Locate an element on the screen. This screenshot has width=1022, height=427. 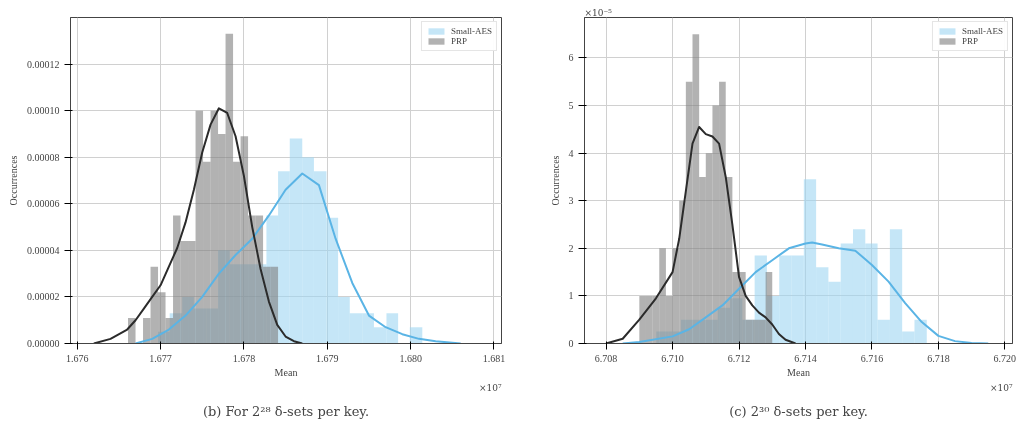
y-tick-label: 0 is located at coordinates (571, 343).